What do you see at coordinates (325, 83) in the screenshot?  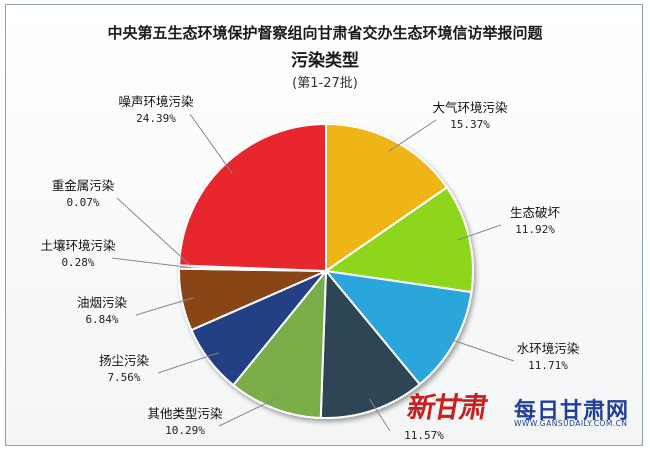 I see `batch-range: (第1-27批)` at bounding box center [325, 83].